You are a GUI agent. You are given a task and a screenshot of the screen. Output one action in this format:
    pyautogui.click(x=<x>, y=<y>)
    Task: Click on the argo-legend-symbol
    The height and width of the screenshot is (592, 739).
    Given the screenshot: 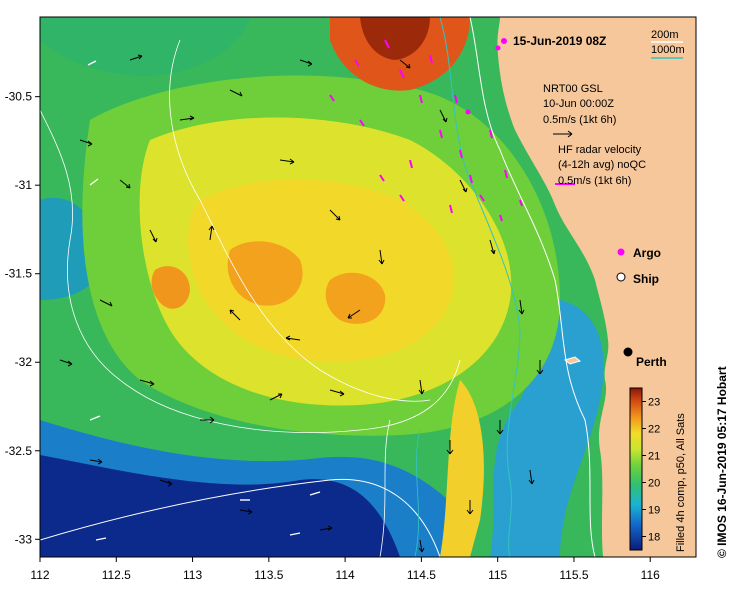 What is the action you would take?
    pyautogui.click(x=621, y=252)
    